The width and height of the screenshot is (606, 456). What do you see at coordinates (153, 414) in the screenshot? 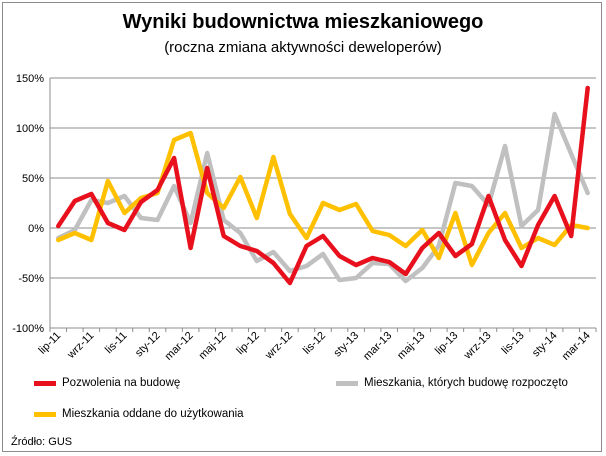
I see `legend-label: Mieszkania oddane do użytkowania` at bounding box center [153, 414].